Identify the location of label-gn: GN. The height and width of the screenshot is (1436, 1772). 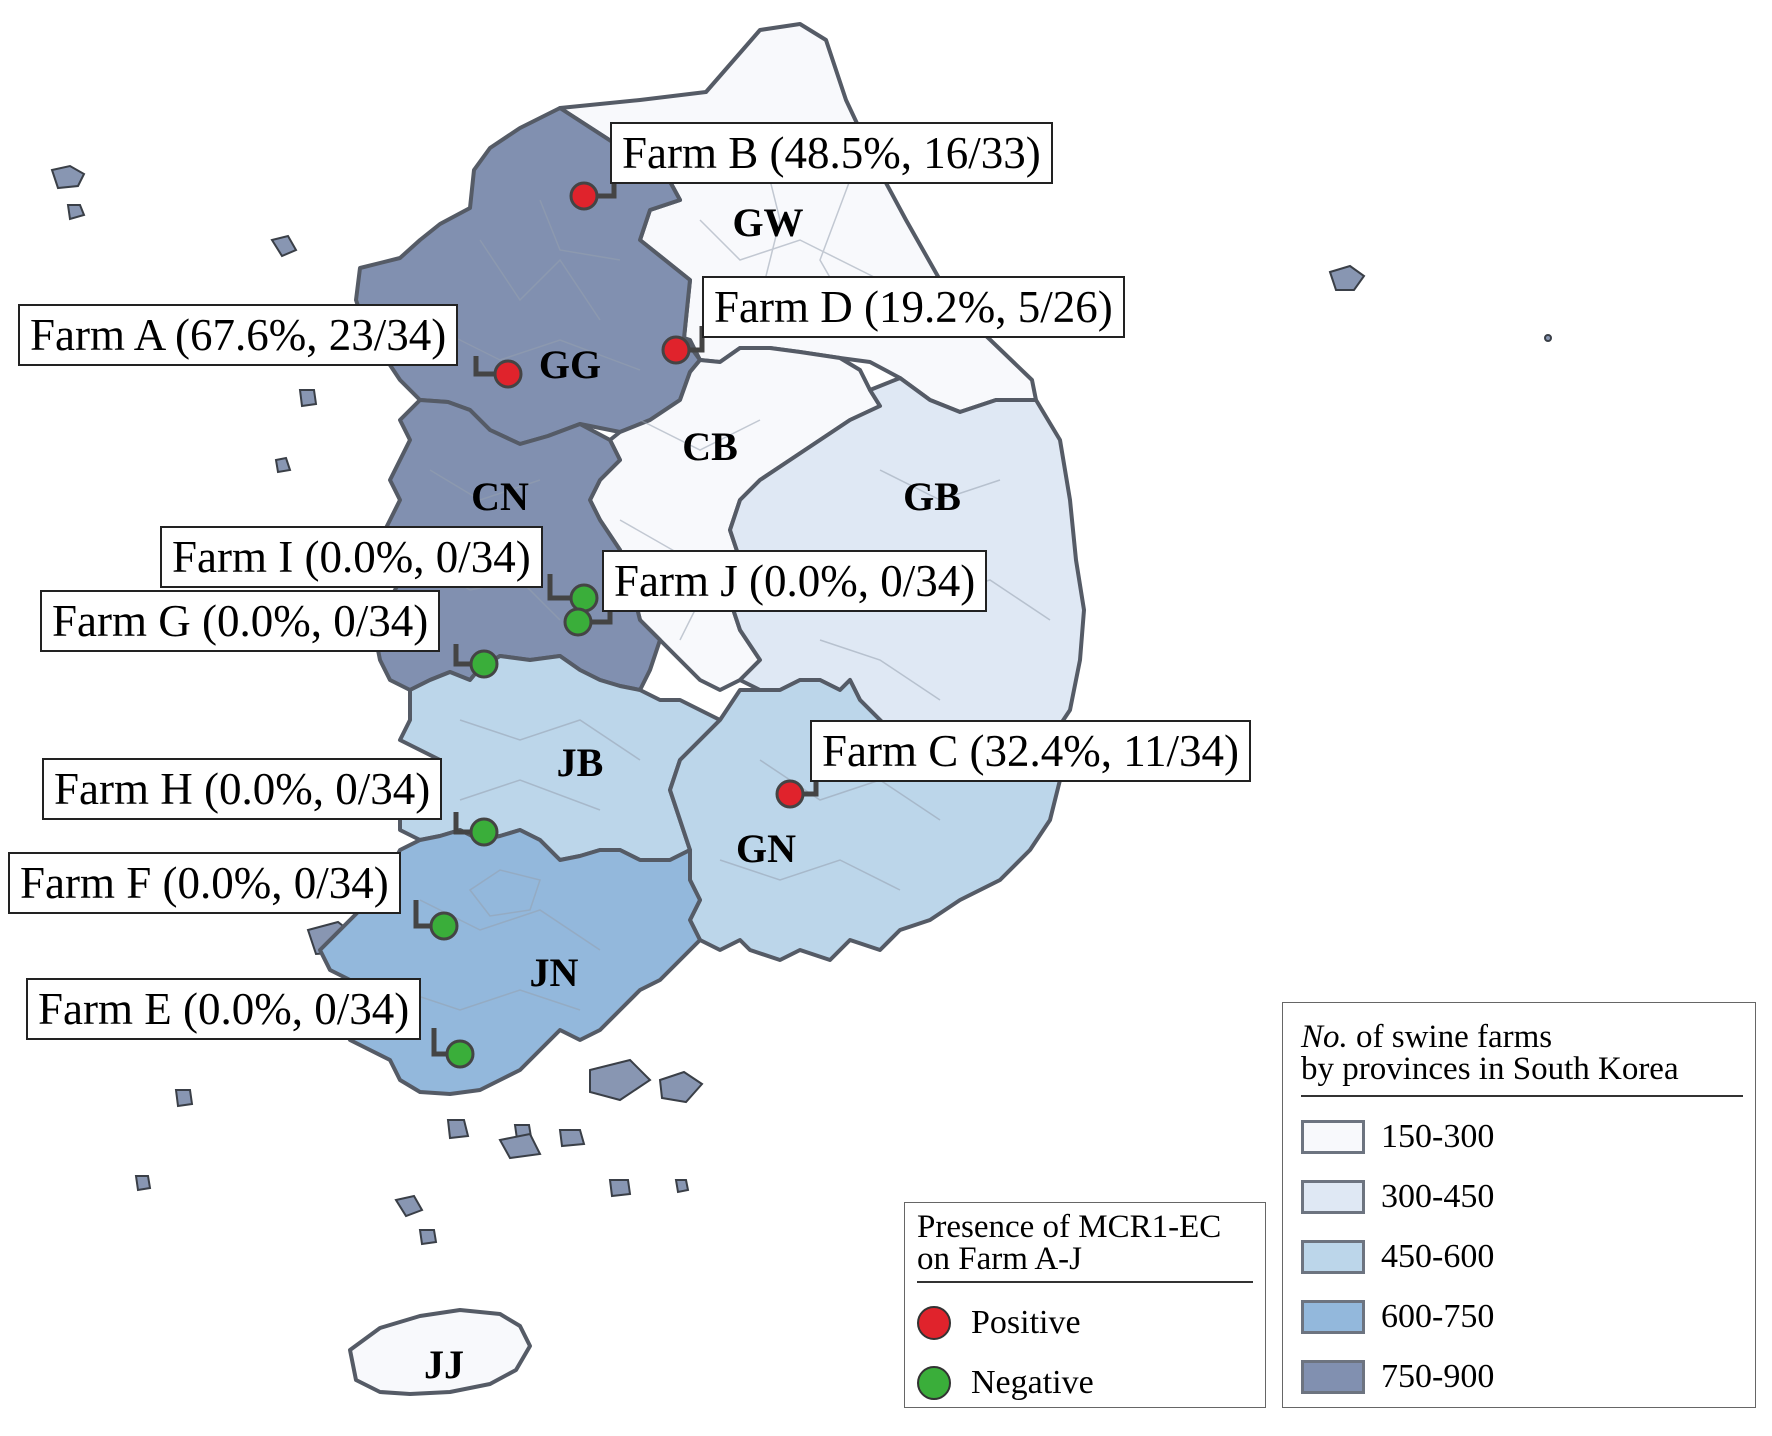
(766, 848).